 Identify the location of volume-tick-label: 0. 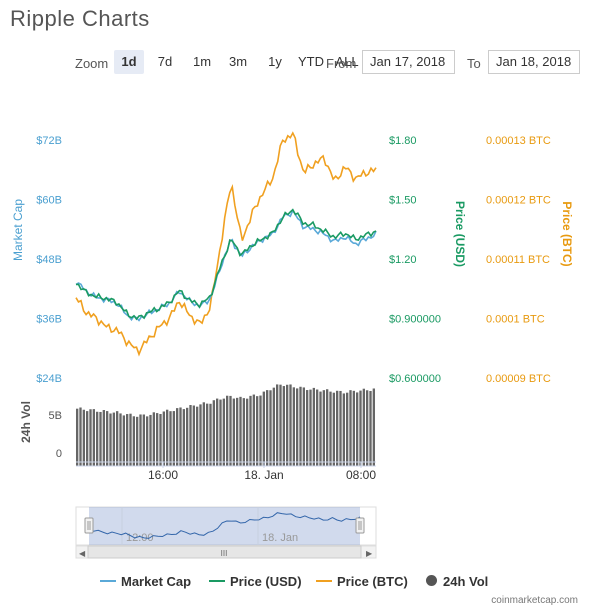
(59, 454).